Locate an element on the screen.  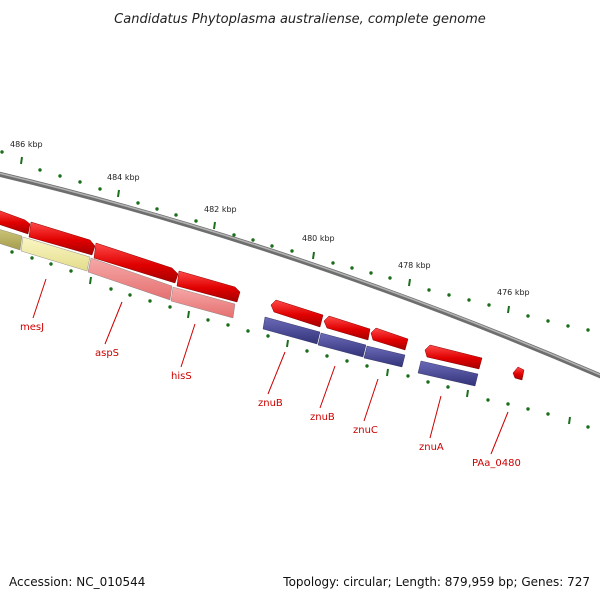
gene-label-znua: znuA is located at coordinates (431, 447).